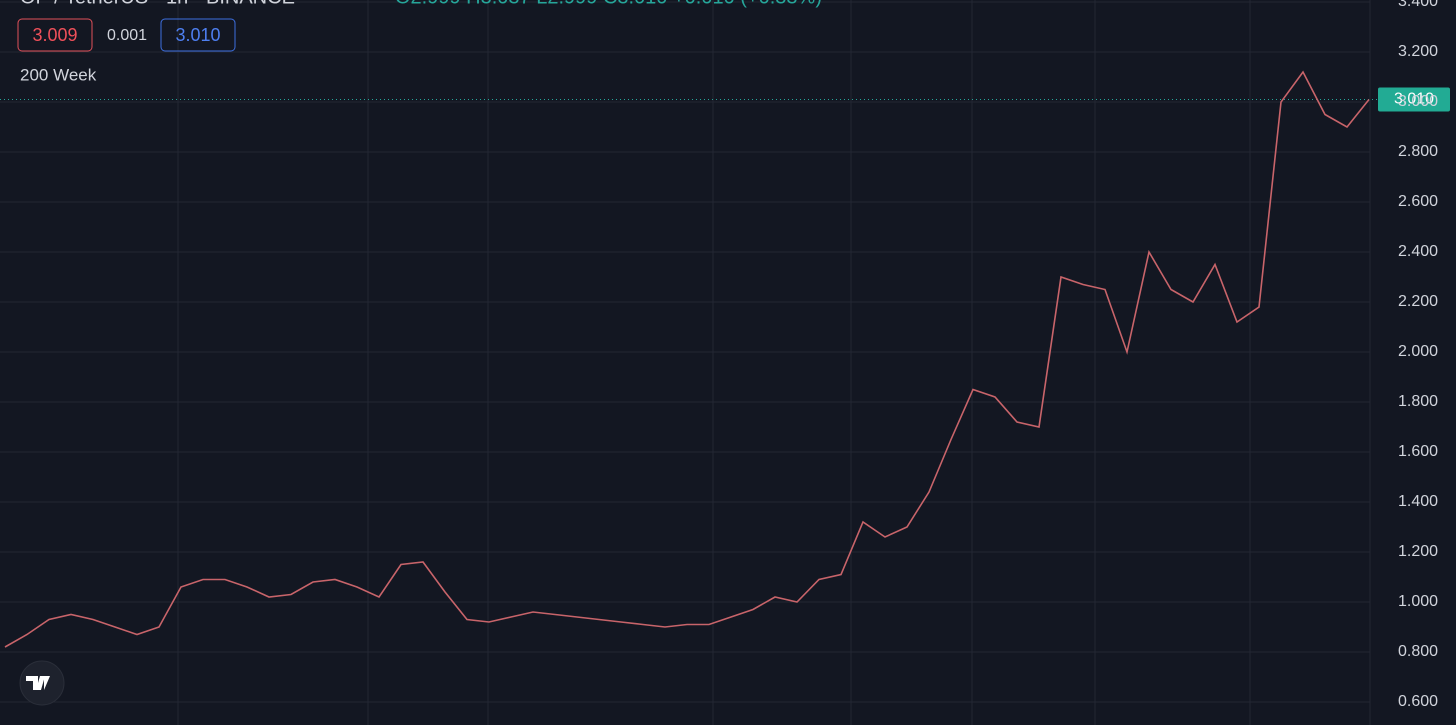 The height and width of the screenshot is (725, 1456). What do you see at coordinates (42, 683) in the screenshot?
I see `tv-logo` at bounding box center [42, 683].